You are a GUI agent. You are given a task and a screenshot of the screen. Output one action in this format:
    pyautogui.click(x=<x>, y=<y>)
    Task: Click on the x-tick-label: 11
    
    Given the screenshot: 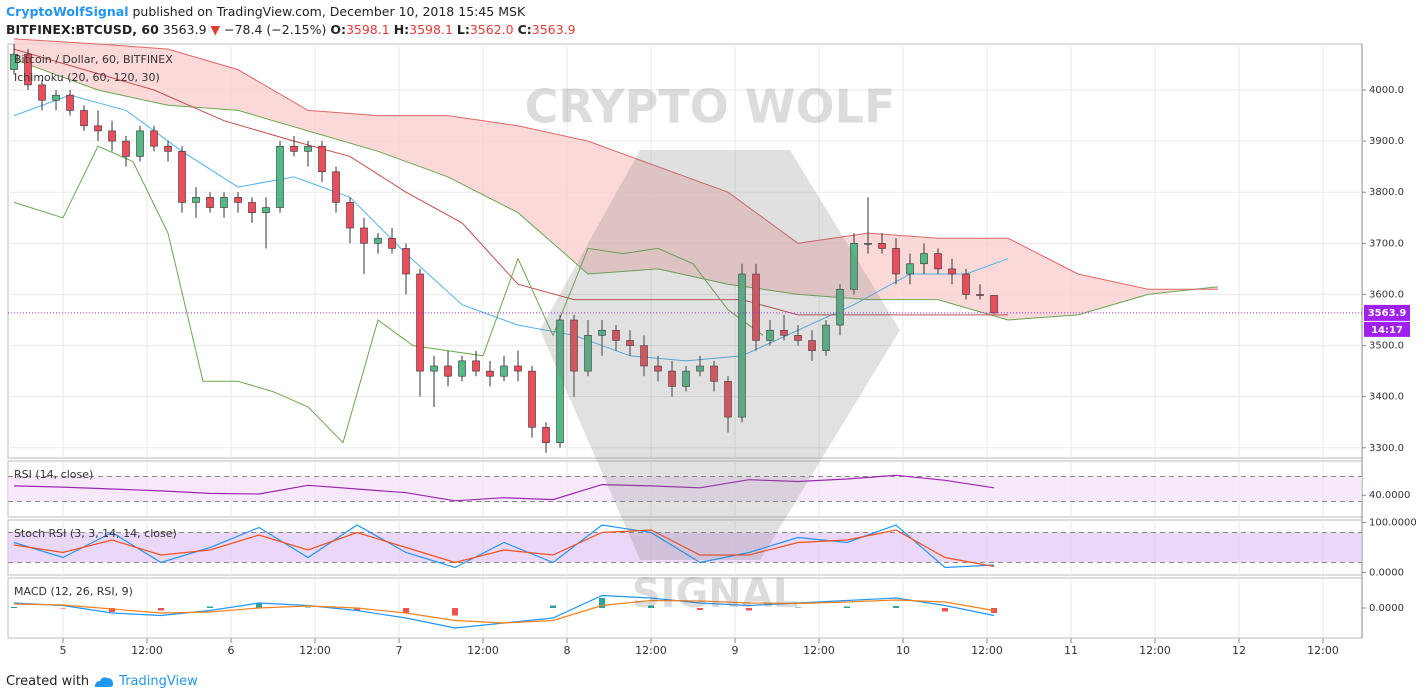 What is the action you would take?
    pyautogui.click(x=1071, y=650)
    